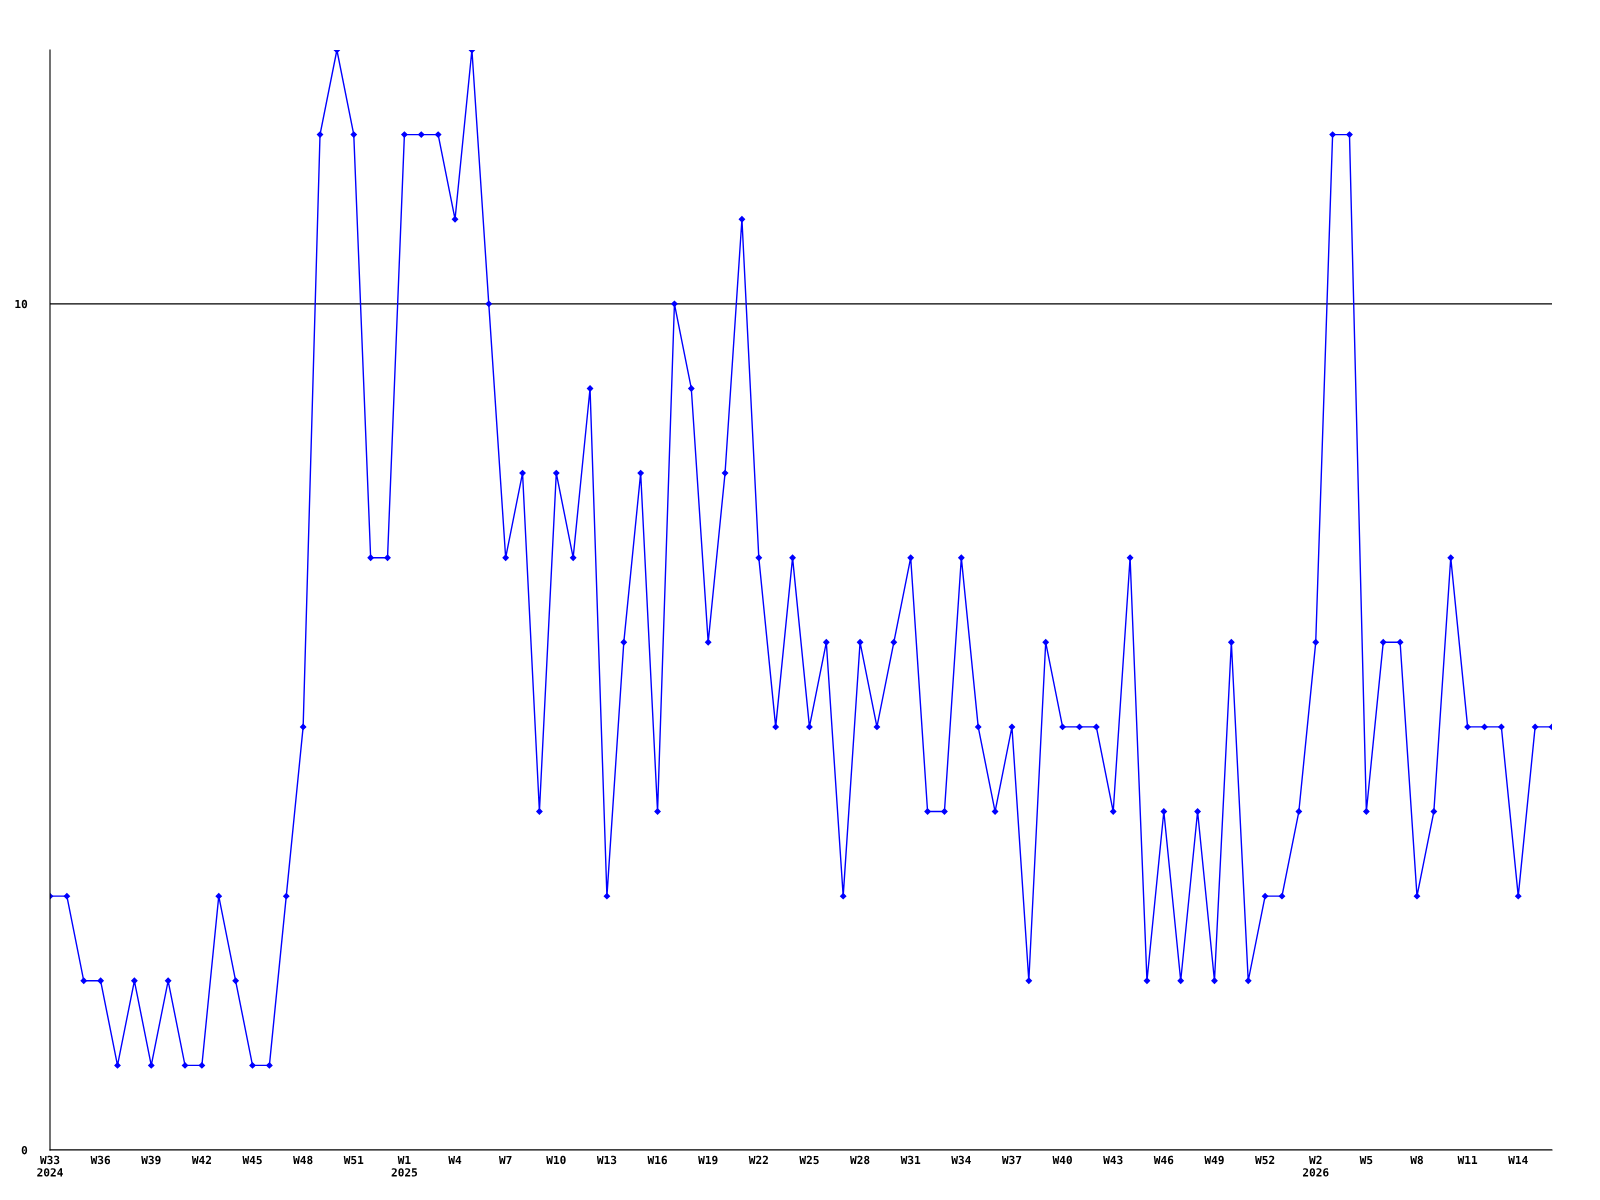 This screenshot has height=1200, width=1600. I want to click on x-tick-label: W45, so click(252, 1160).